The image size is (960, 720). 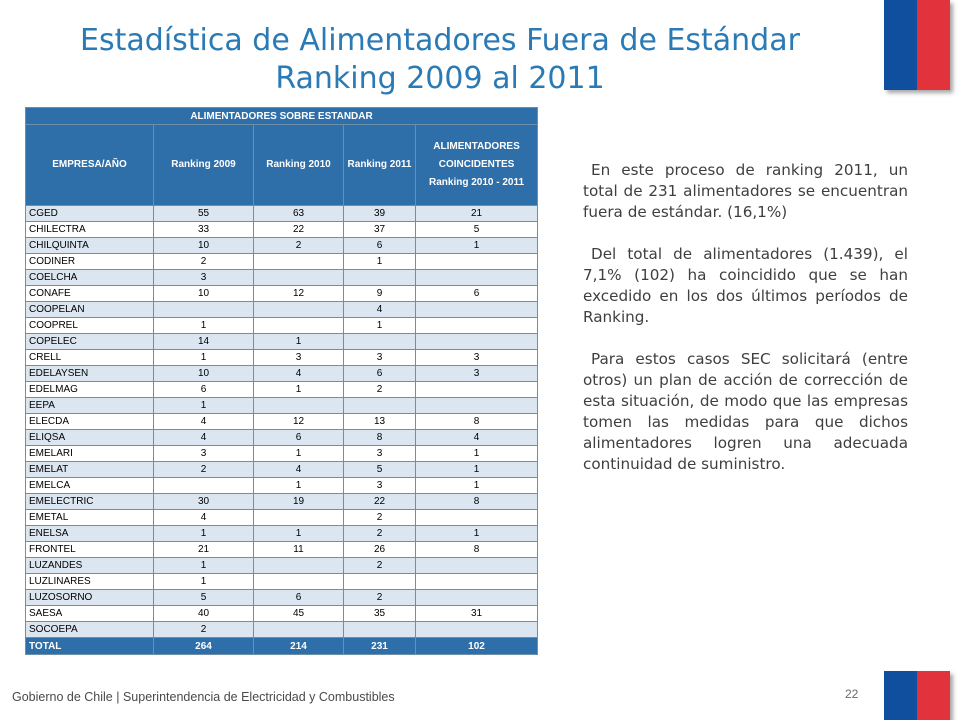 I want to click on table-row: CRELL 1 3 3 3, so click(x=282, y=357).